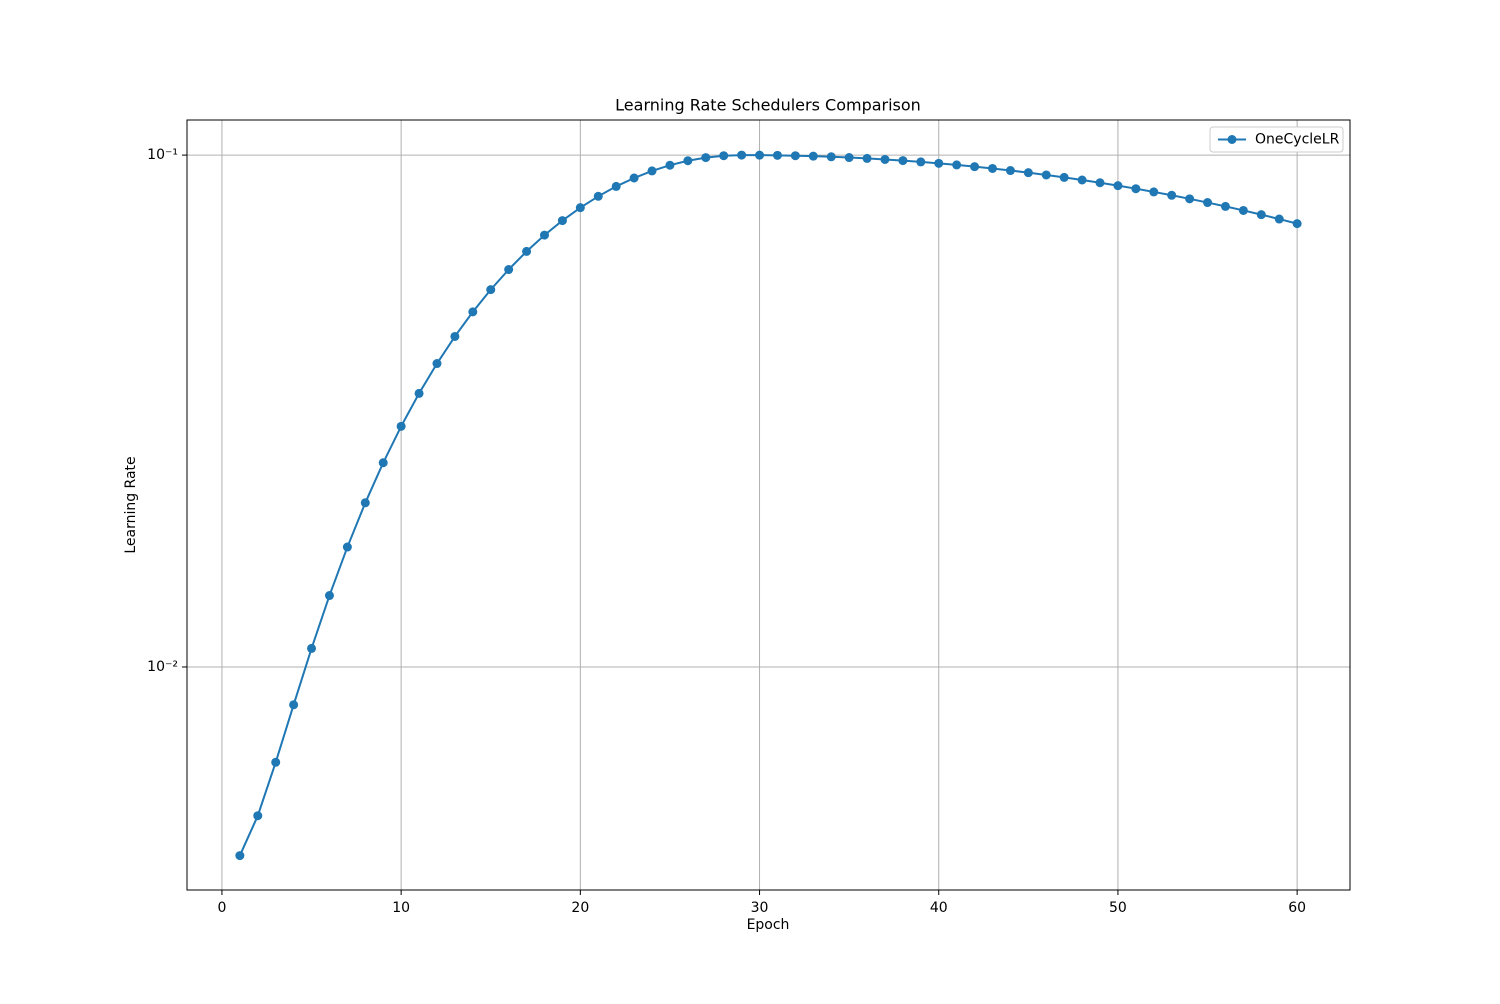 This screenshot has width=1500, height=1004. What do you see at coordinates (162, 155) in the screenshot?
I see `y-tick-label: 10⁻¹` at bounding box center [162, 155].